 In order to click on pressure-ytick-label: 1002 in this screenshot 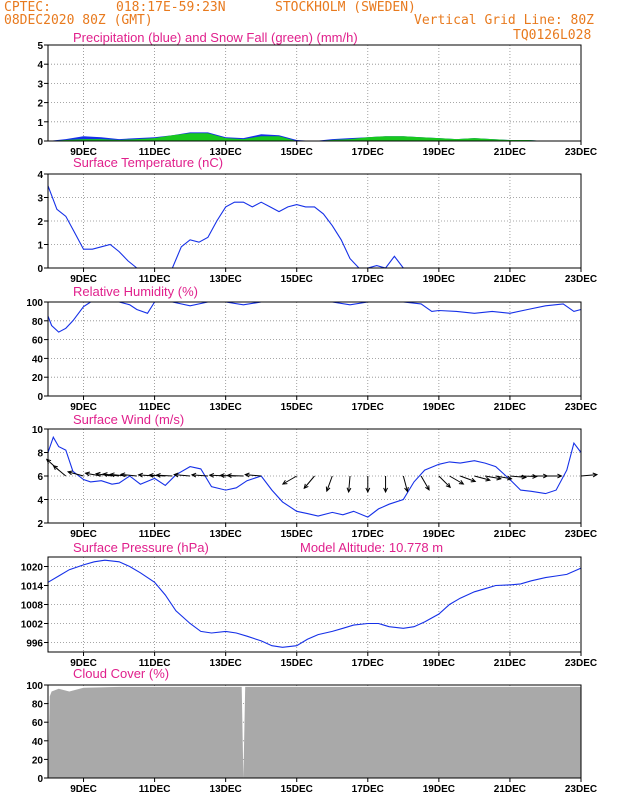, I will do `click(32, 625)`.